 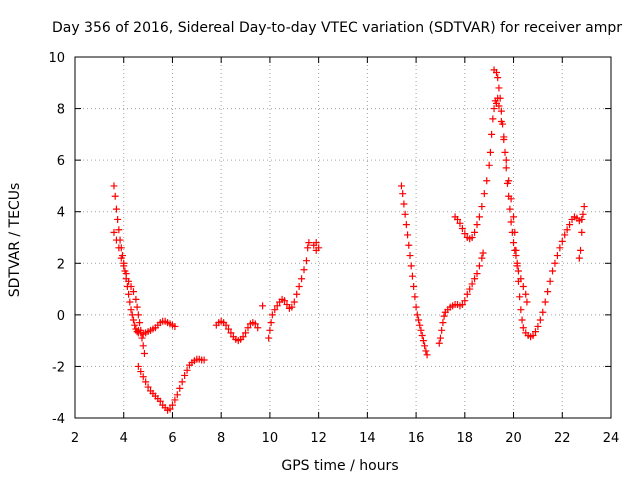 I want to click on x-tick-label: 2, so click(x=75, y=438).